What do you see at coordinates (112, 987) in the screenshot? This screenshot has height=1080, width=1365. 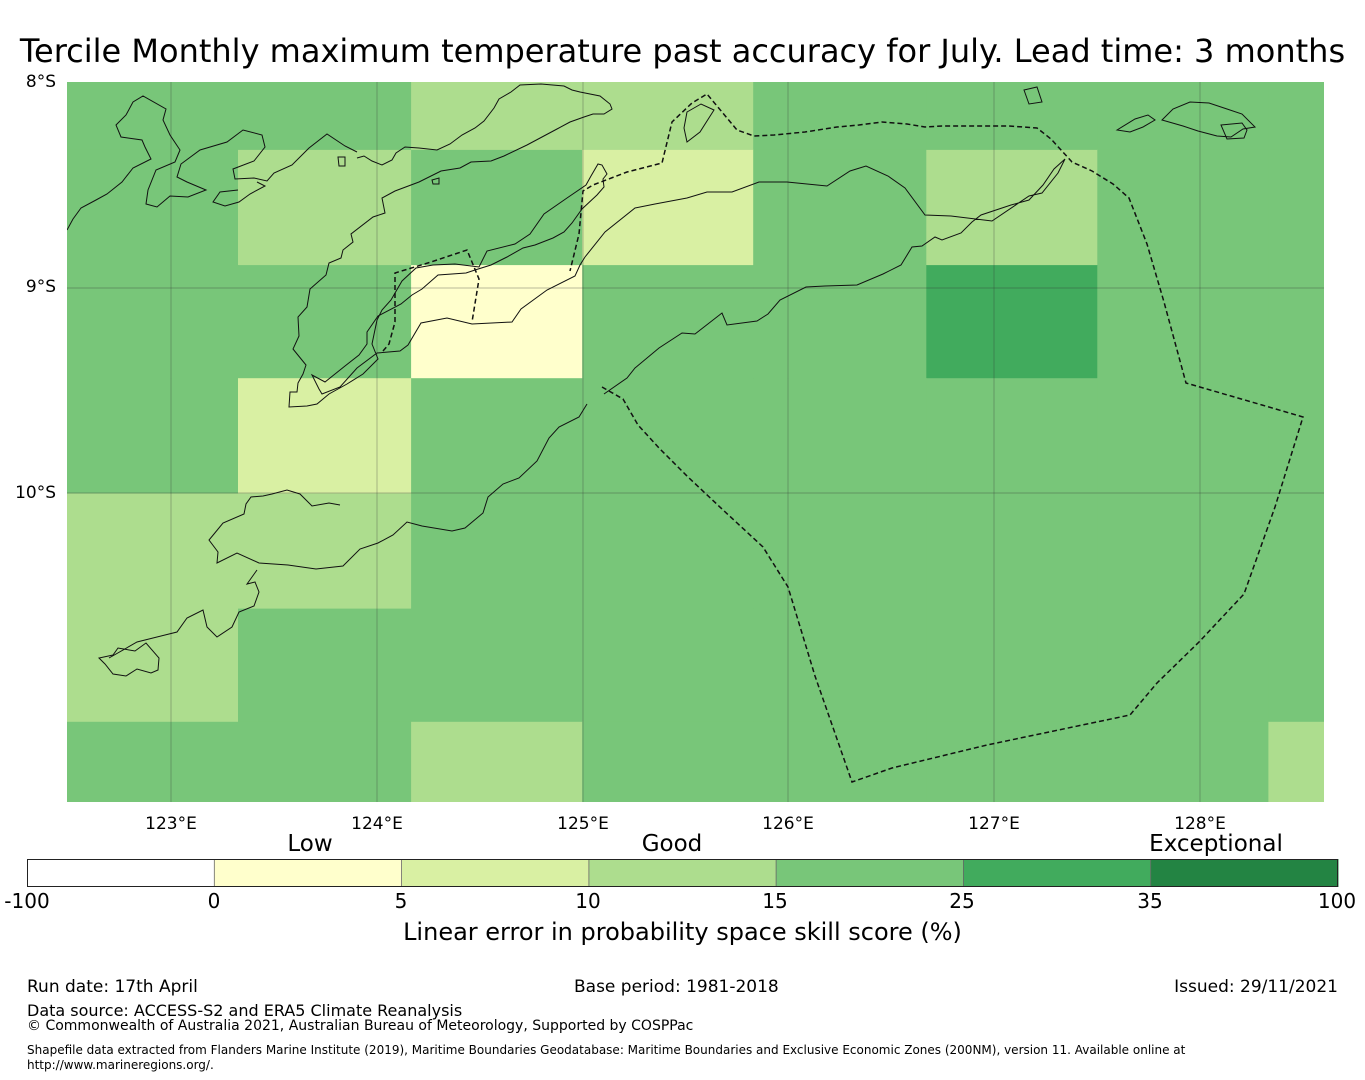 I see `run-date: Run date: 17th April` at bounding box center [112, 987].